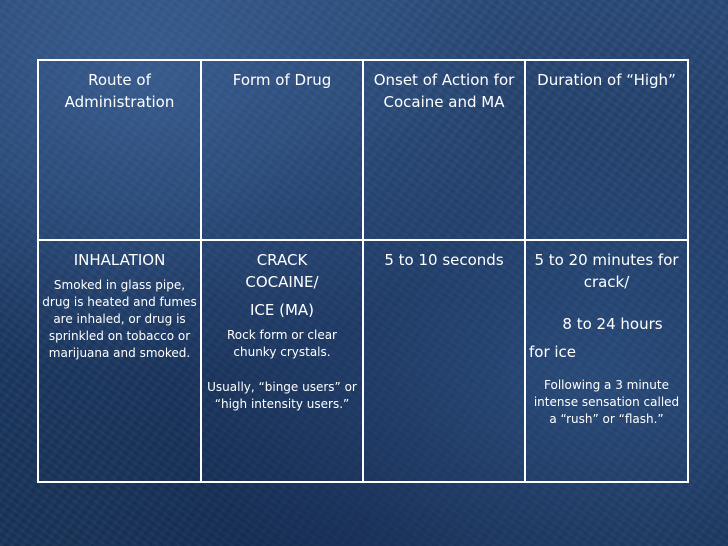 The height and width of the screenshot is (546, 728). Describe the element at coordinates (282, 80) in the screenshot. I see `header-form: Form of Drug` at that location.